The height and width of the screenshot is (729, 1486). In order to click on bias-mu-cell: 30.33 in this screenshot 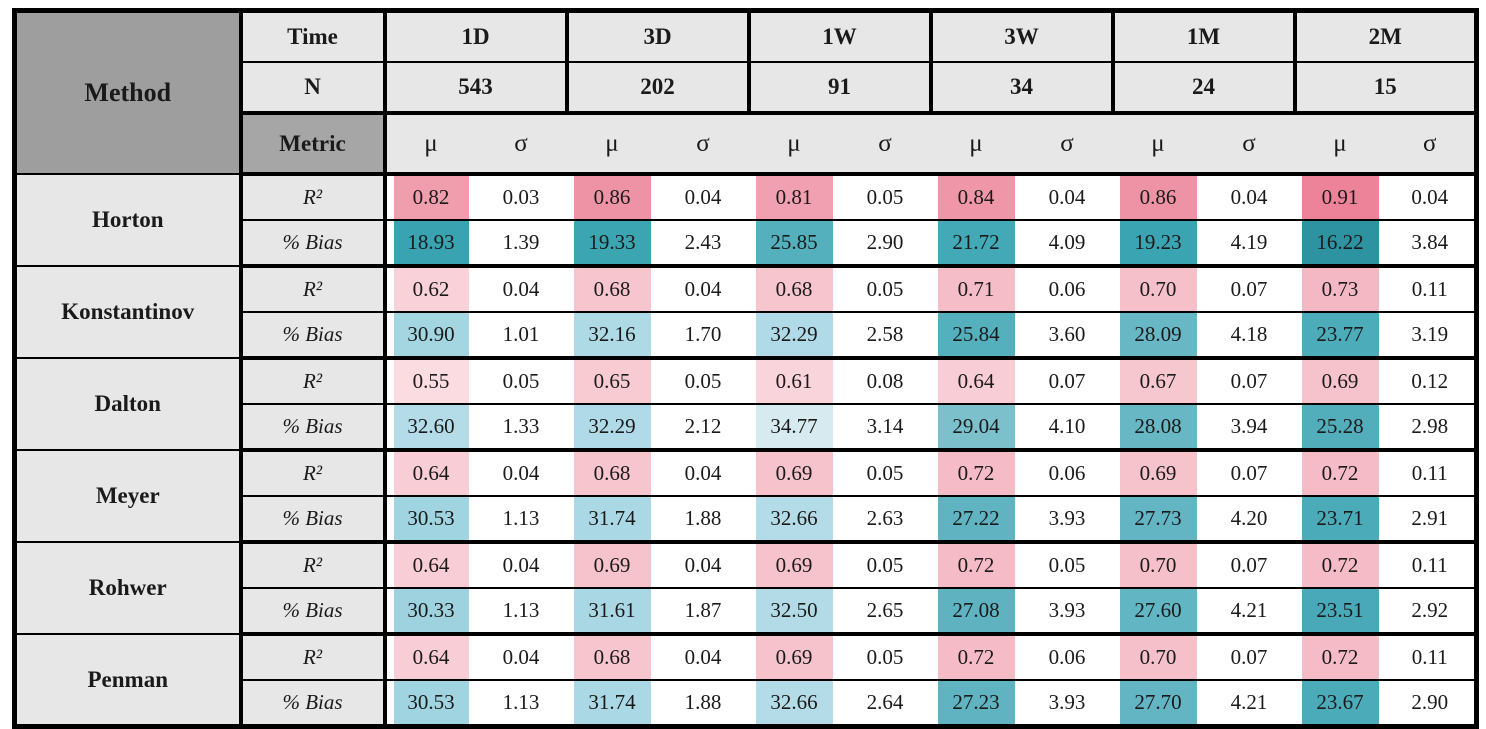, I will do `click(430, 612)`.